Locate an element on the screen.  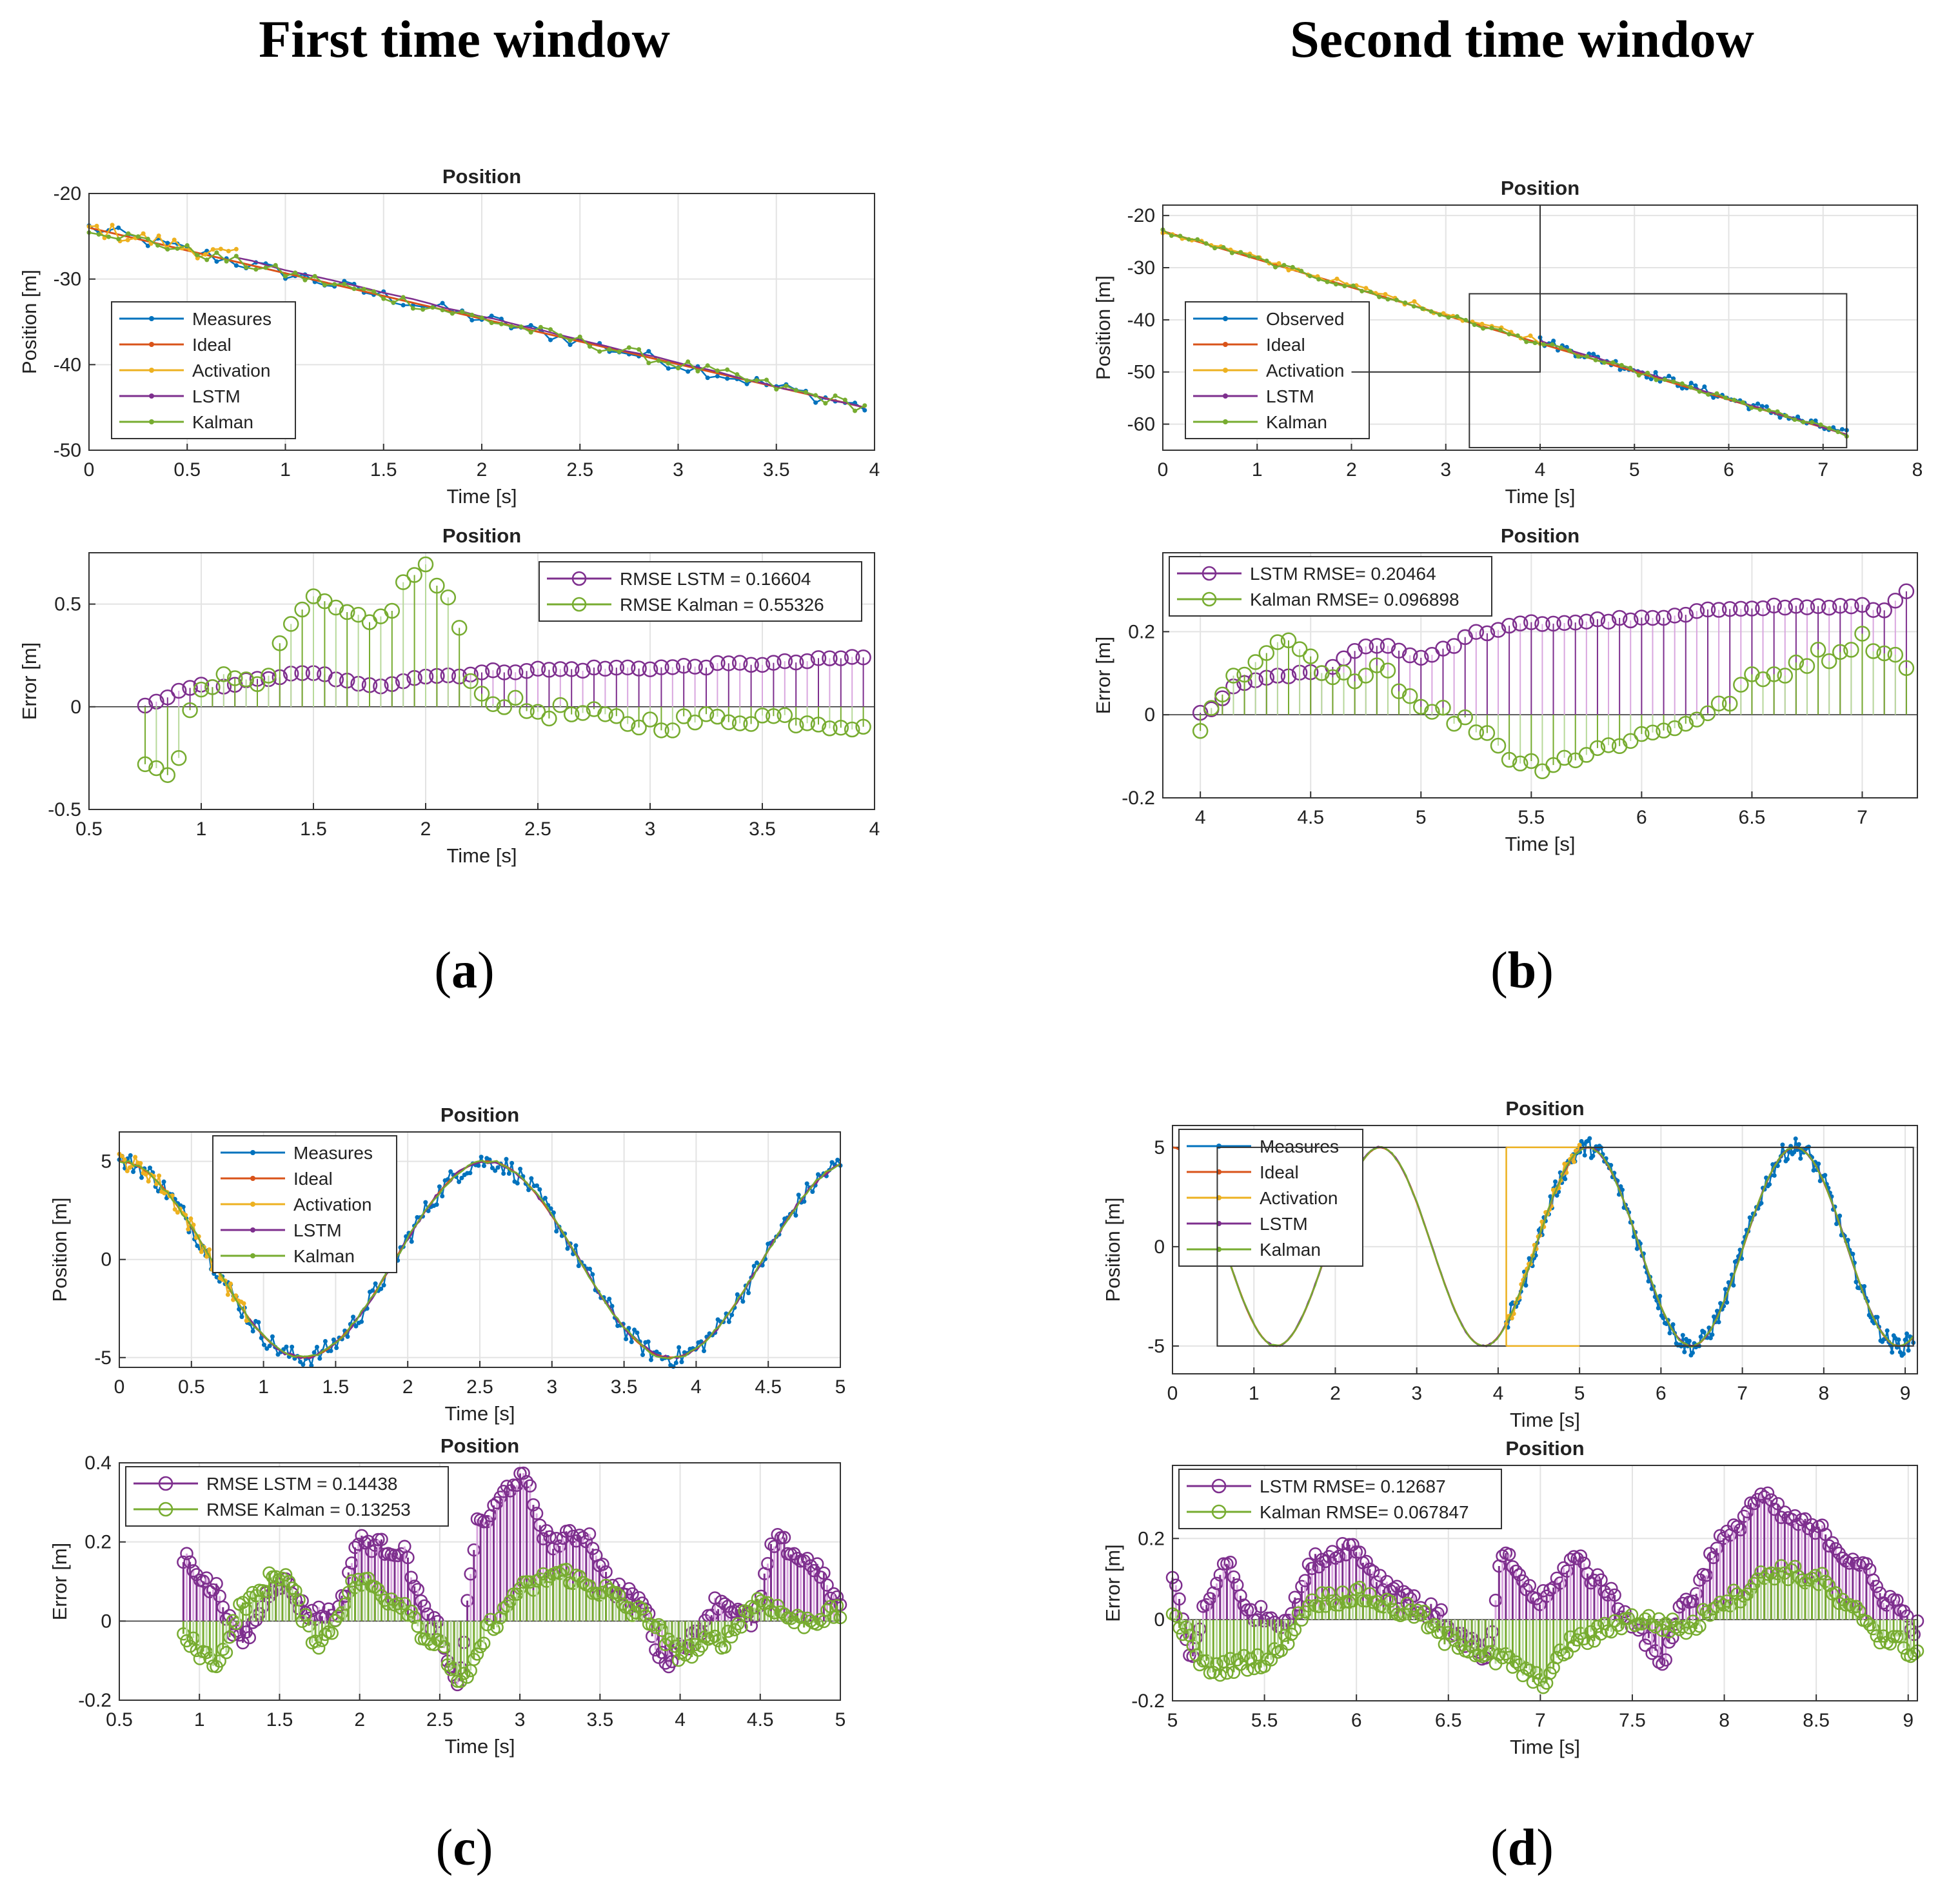
legend-entry: LSTM RMSE= 0.12687 is located at coordinates (1353, 1486).